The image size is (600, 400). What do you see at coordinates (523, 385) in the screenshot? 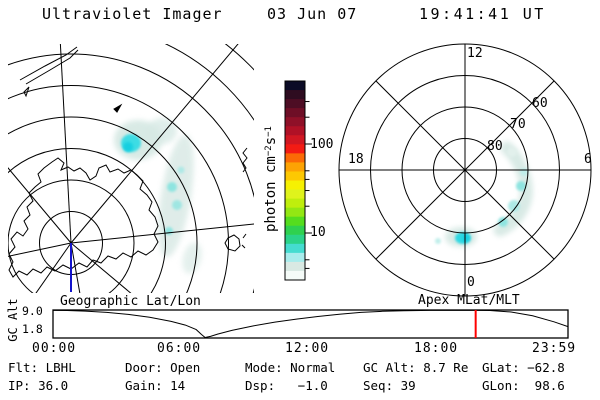
I see `status-glon: GLon: 98.6` at bounding box center [523, 385].